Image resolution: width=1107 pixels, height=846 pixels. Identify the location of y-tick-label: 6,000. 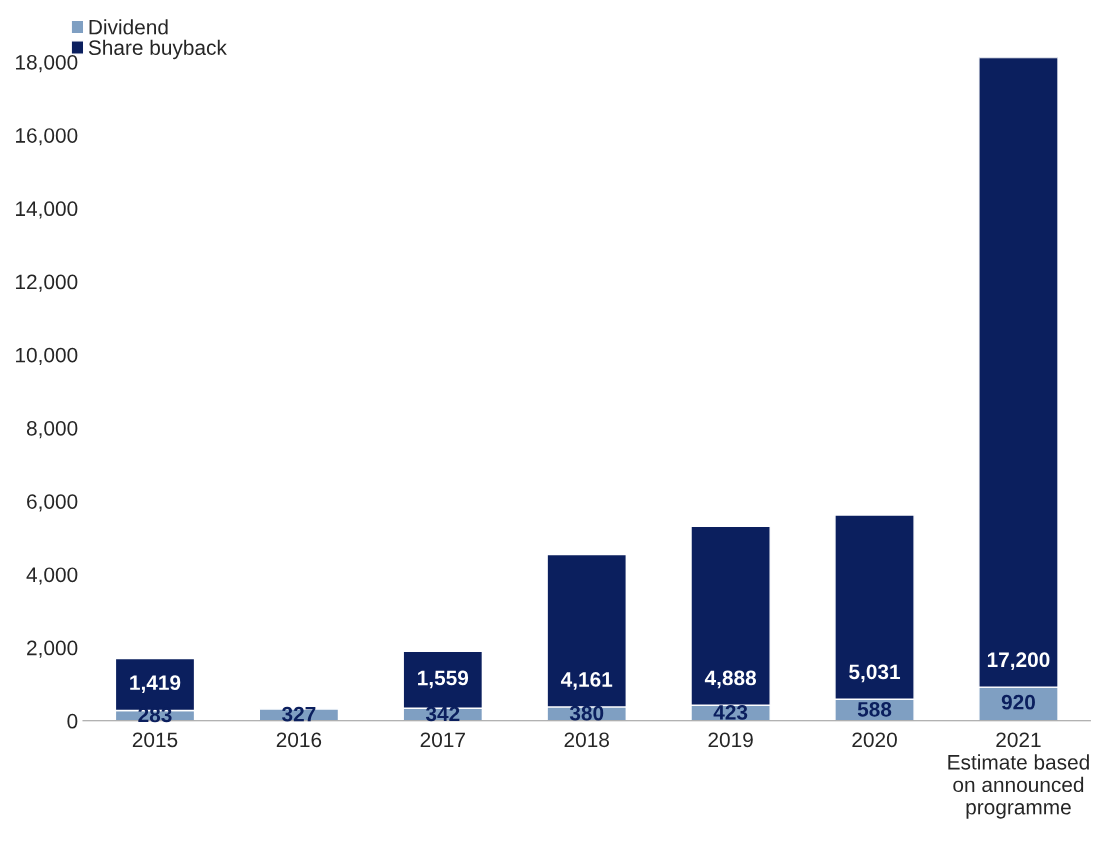
(52, 503).